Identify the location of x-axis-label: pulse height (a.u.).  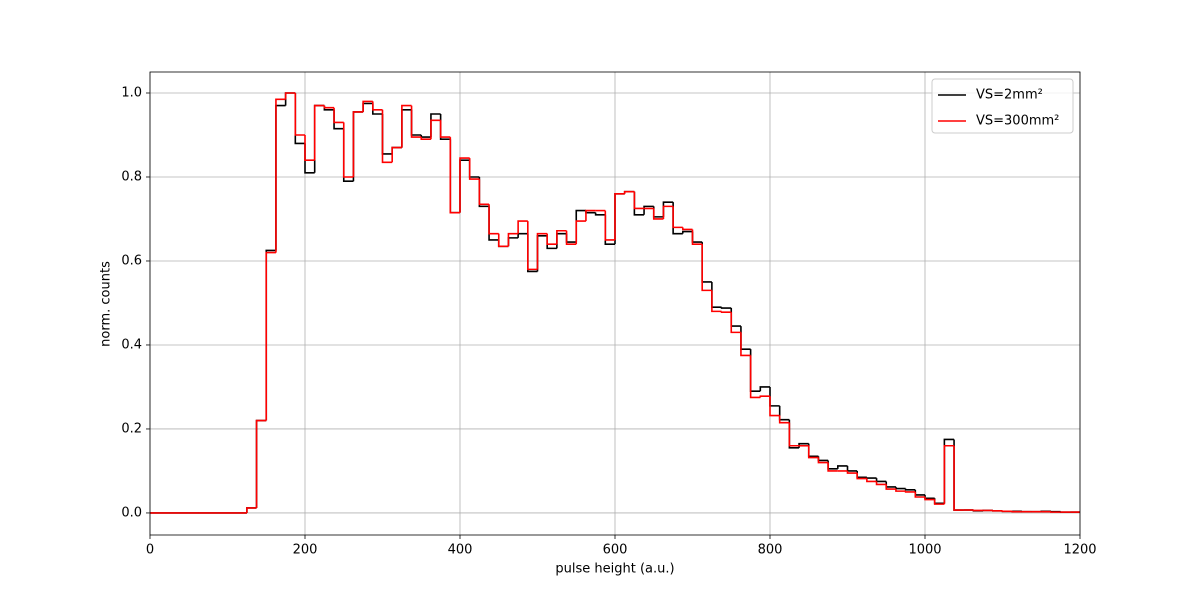
(614, 569).